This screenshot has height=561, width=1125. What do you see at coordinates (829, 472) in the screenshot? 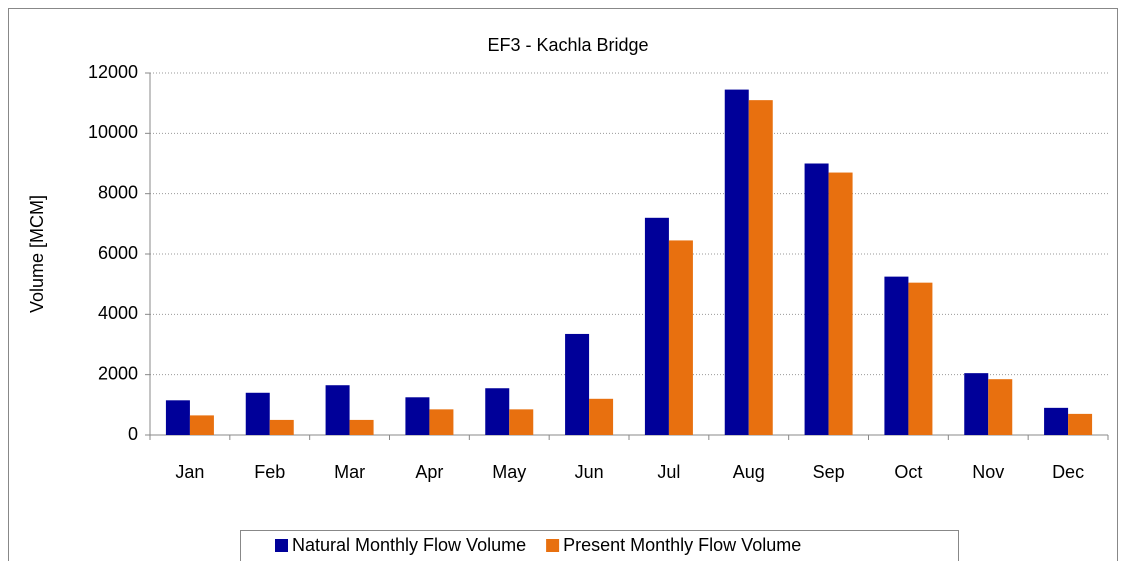
I see `x-tick-label: Sep` at bounding box center [829, 472].